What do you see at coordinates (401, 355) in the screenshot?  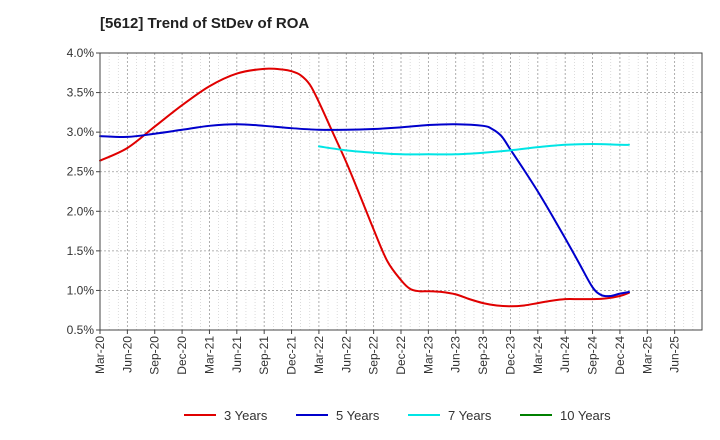 I see `x-tick-label: Dec-22` at bounding box center [401, 355].